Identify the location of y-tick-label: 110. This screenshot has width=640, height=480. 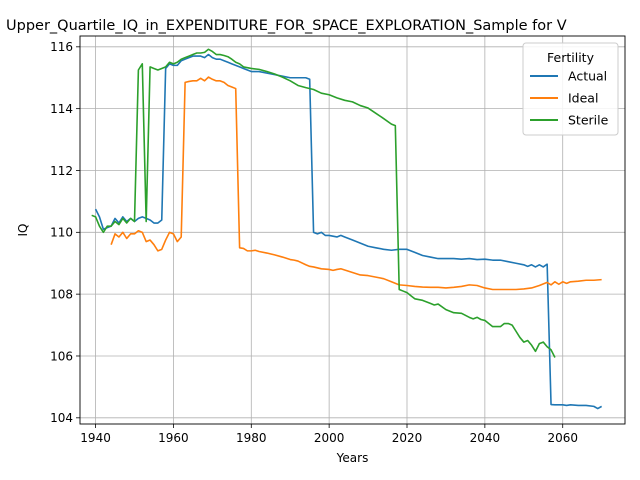
(61, 233).